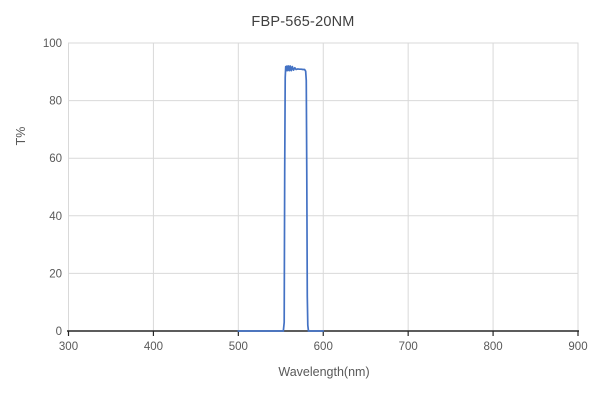  What do you see at coordinates (323, 372) in the screenshot?
I see `x-axis-label: Wavelength(nm)` at bounding box center [323, 372].